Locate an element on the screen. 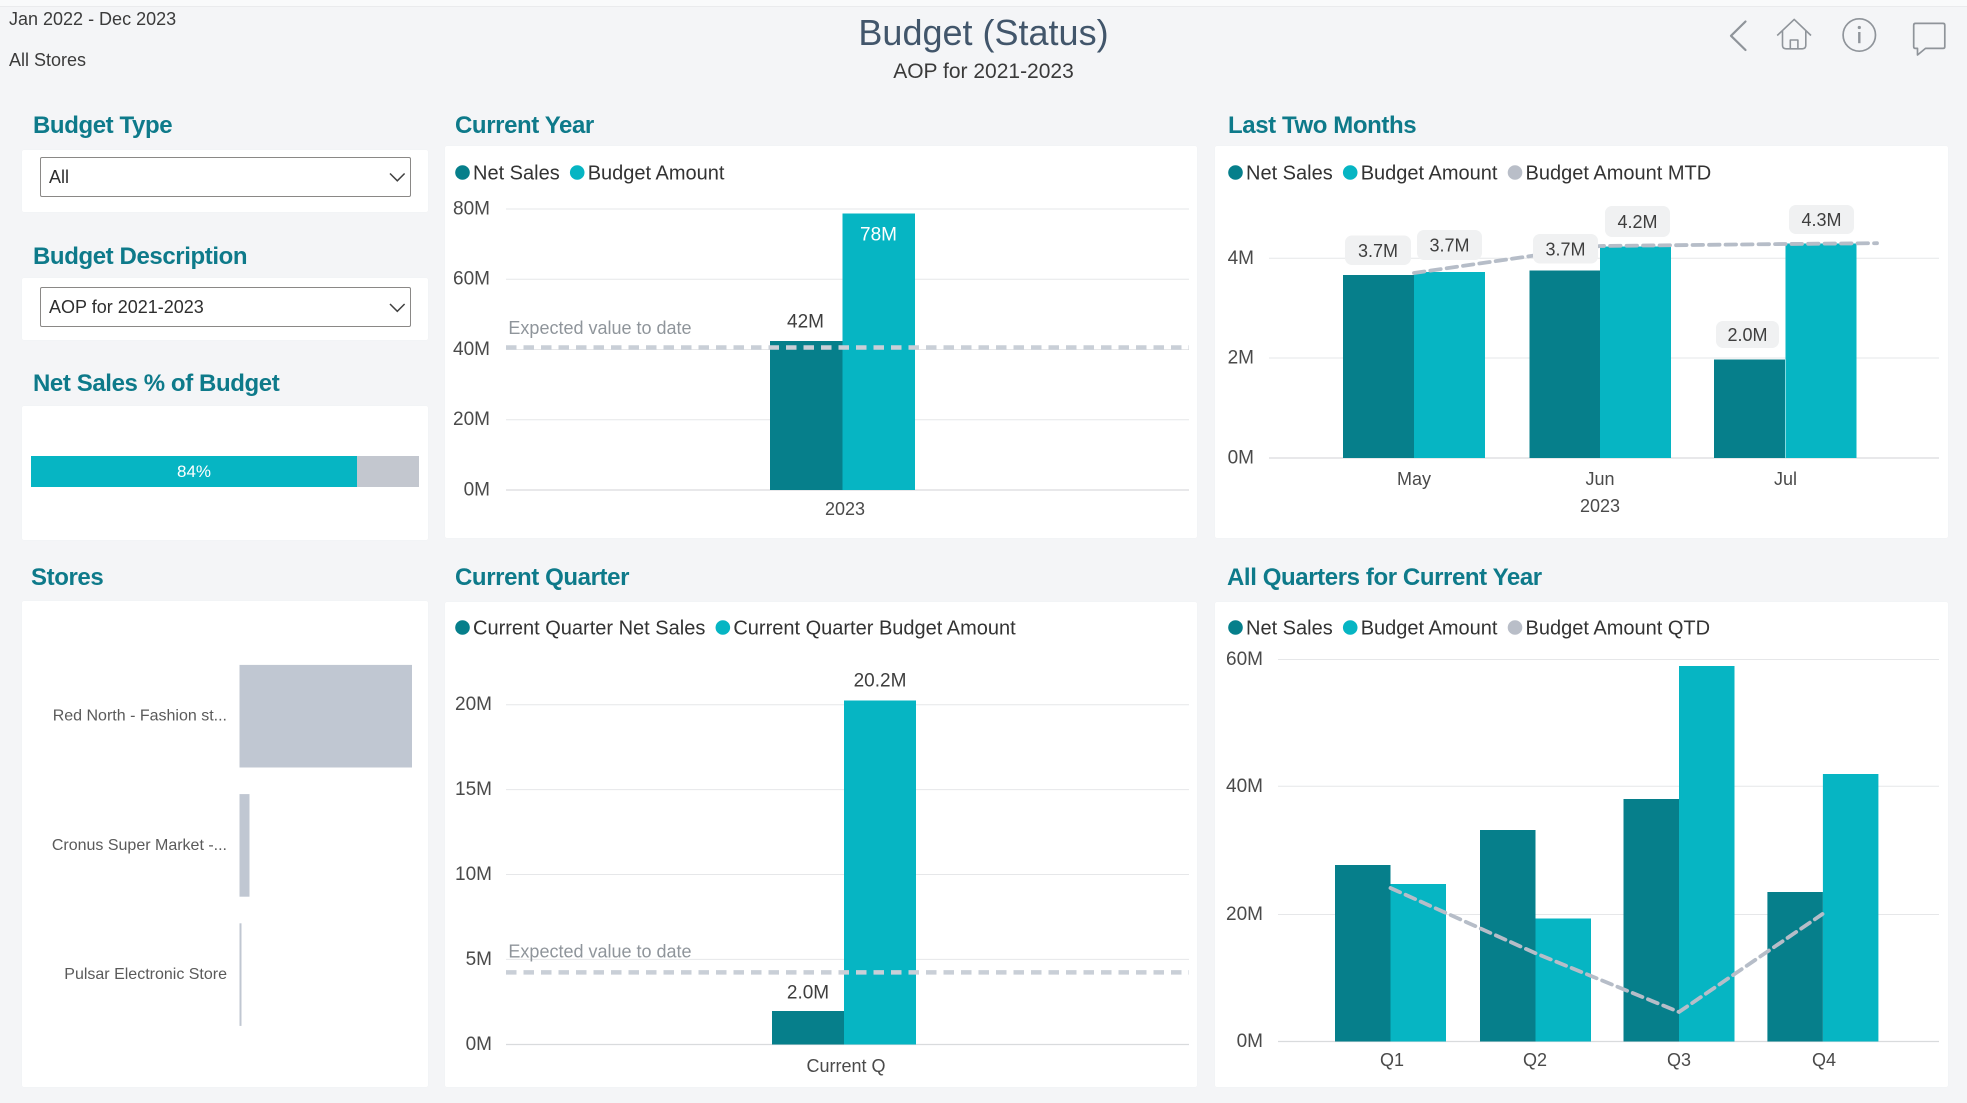 Image resolution: width=1967 pixels, height=1103 pixels. svg-text: 5M is located at coordinates (479, 959).